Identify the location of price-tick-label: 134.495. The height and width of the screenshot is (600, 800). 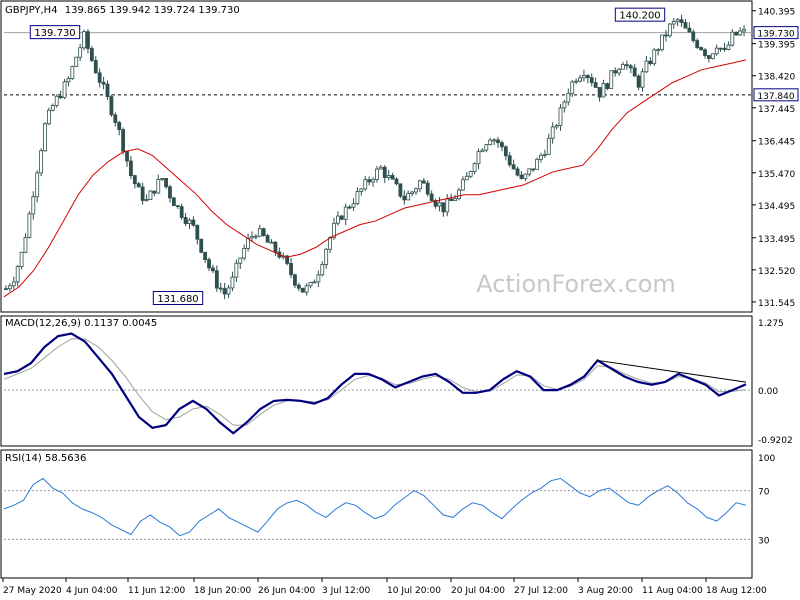
(776, 207).